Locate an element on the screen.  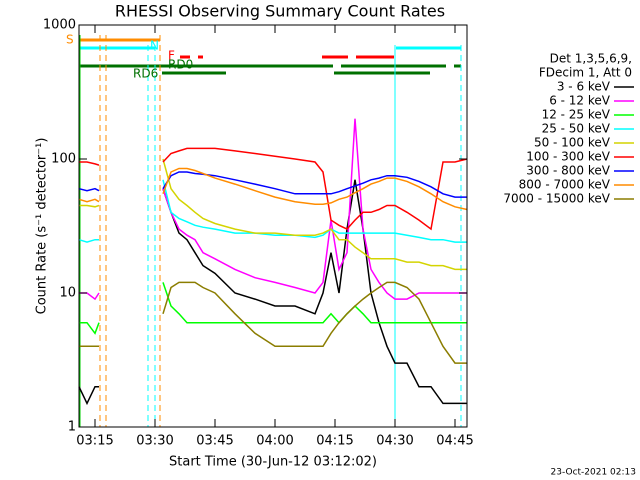
flag-label: S is located at coordinates (70, 40).